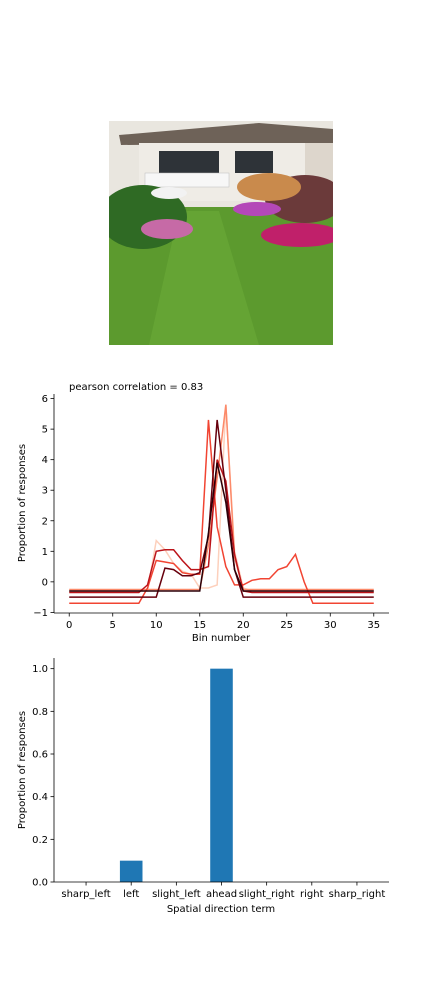  Describe the element at coordinates (357, 894) in the screenshot. I see `x-tick-label: sharp_right` at that location.